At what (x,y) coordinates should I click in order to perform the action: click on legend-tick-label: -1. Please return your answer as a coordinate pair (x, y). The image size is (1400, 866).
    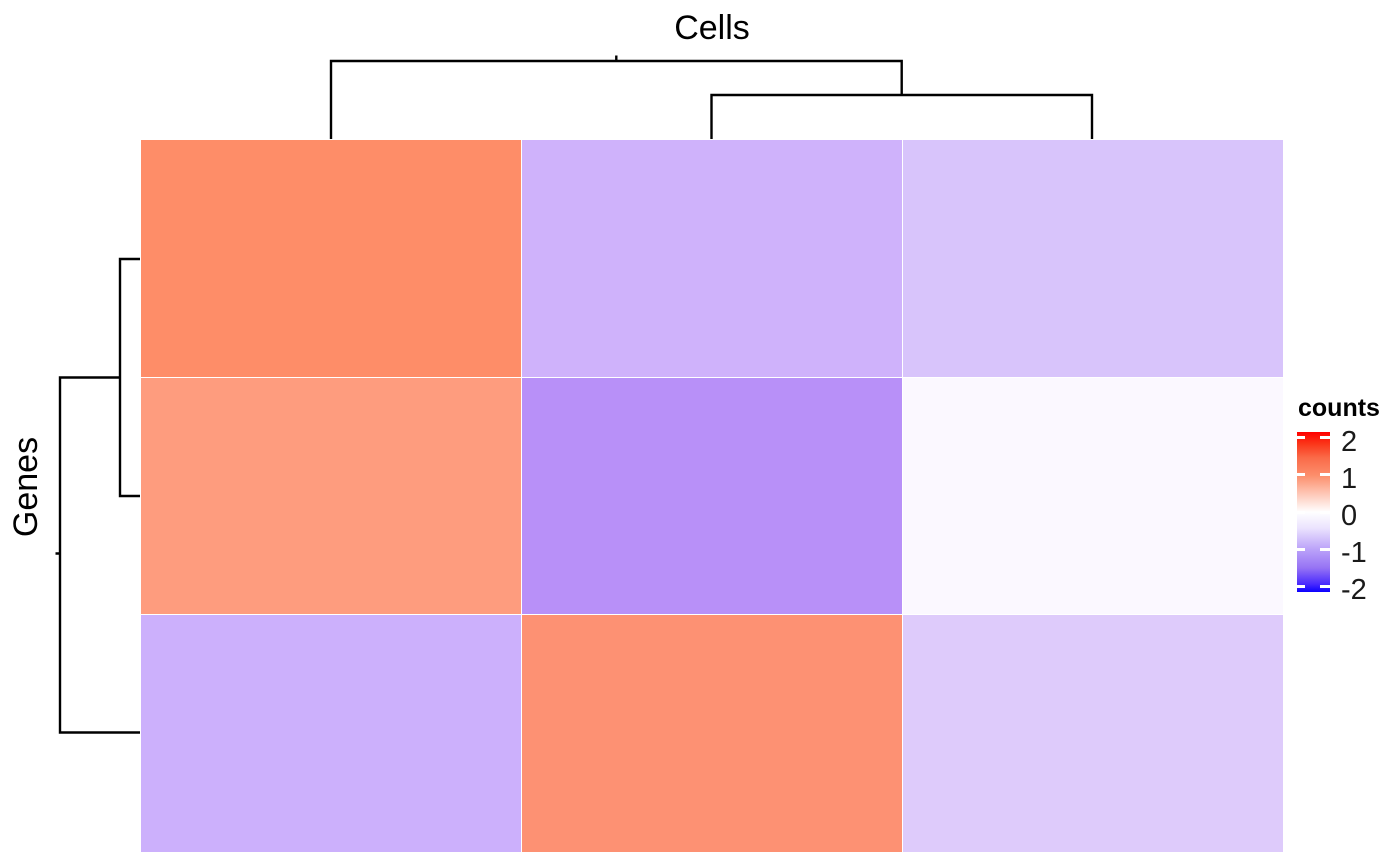
    Looking at the image, I should click on (1354, 553).